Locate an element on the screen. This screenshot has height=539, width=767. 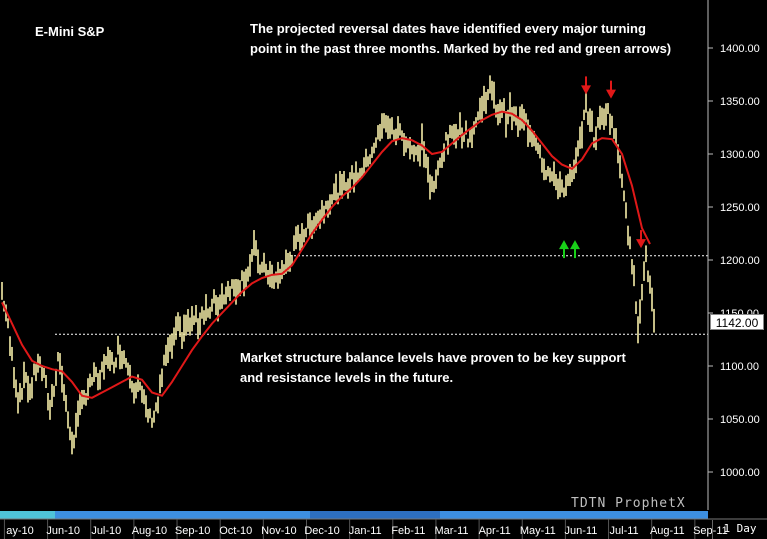
x-tick-label: Jul-10 is located at coordinates (106, 531).